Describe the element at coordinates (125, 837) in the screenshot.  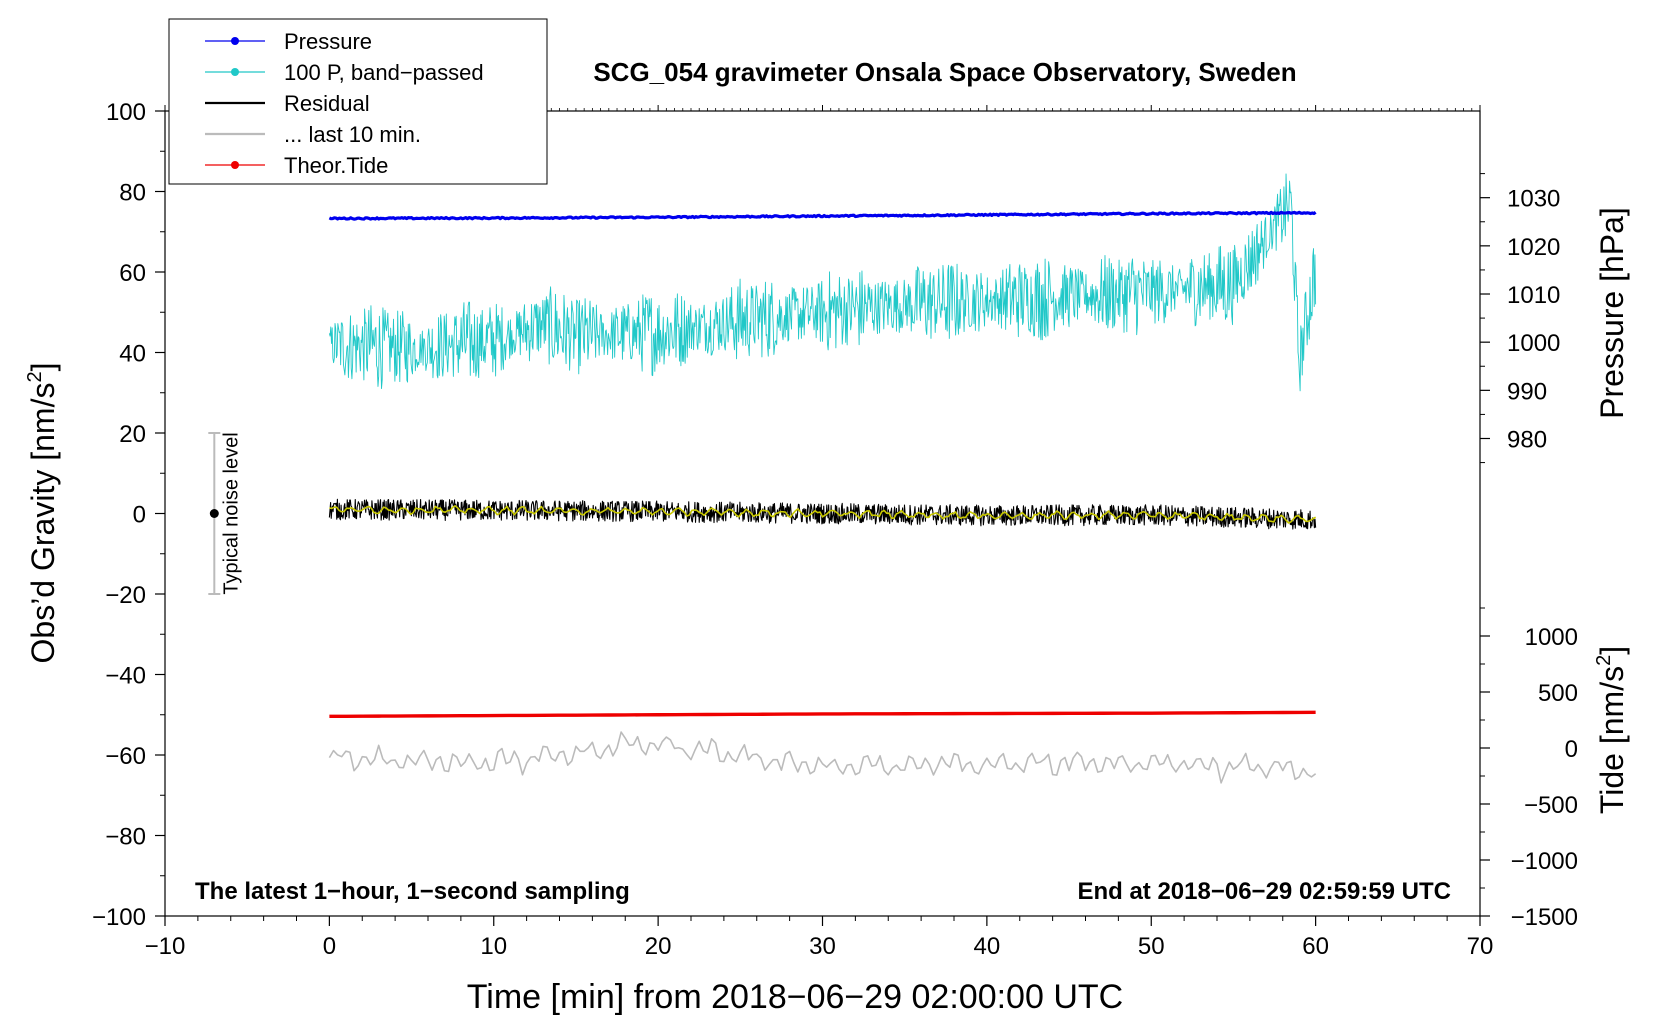
I see `y-tick-label: −80` at that location.